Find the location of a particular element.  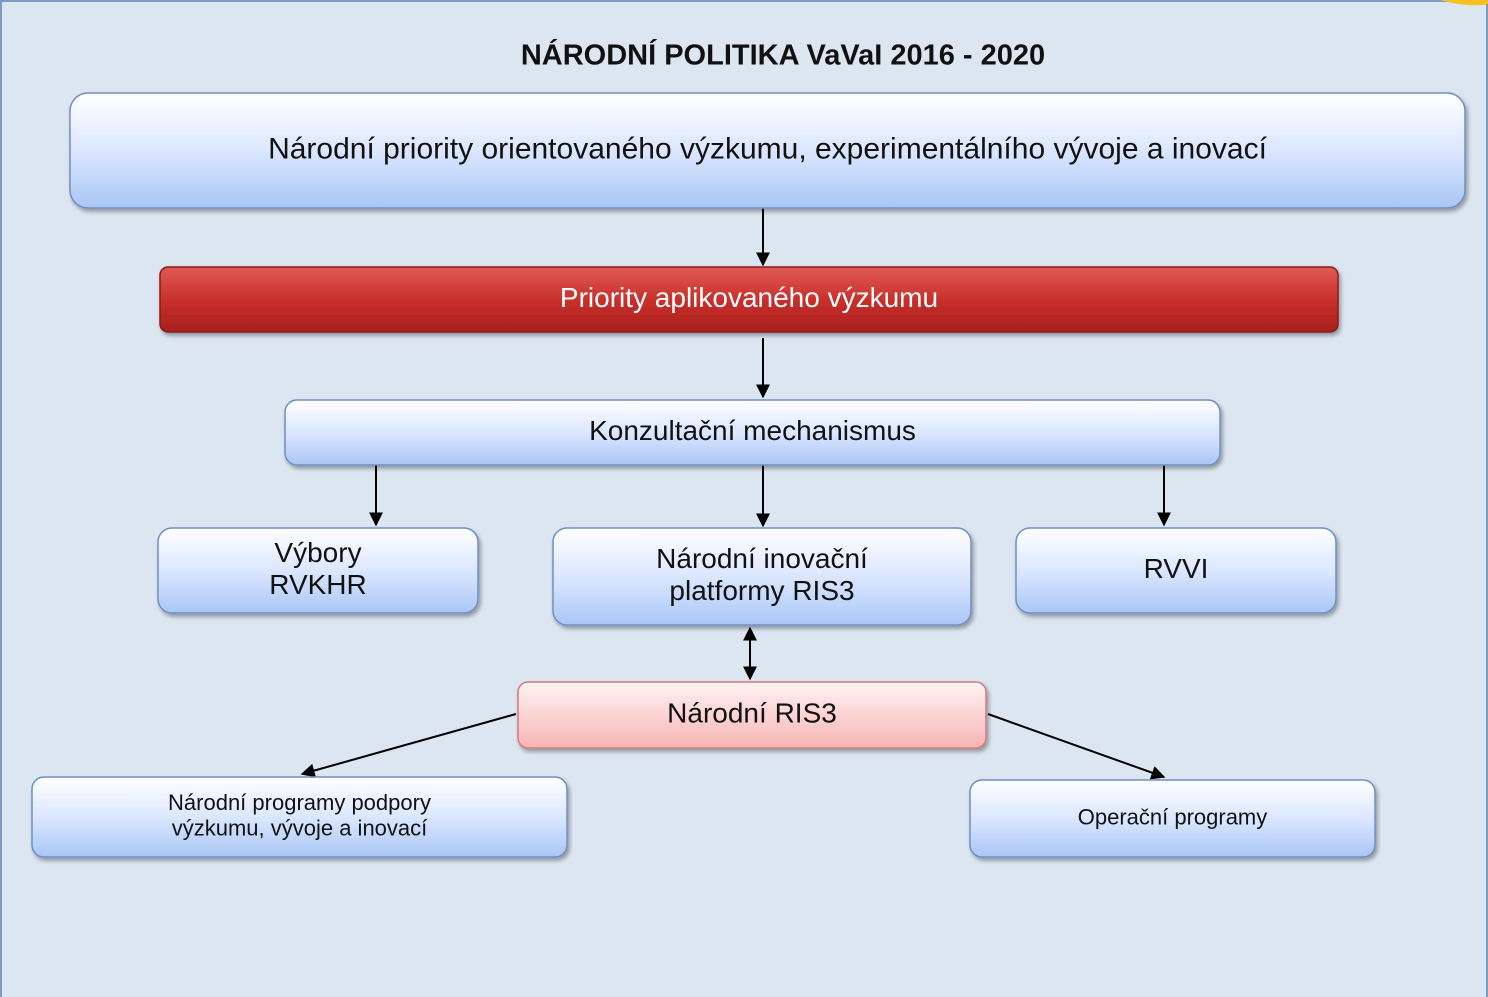

node: RVVI is located at coordinates (1176, 570).